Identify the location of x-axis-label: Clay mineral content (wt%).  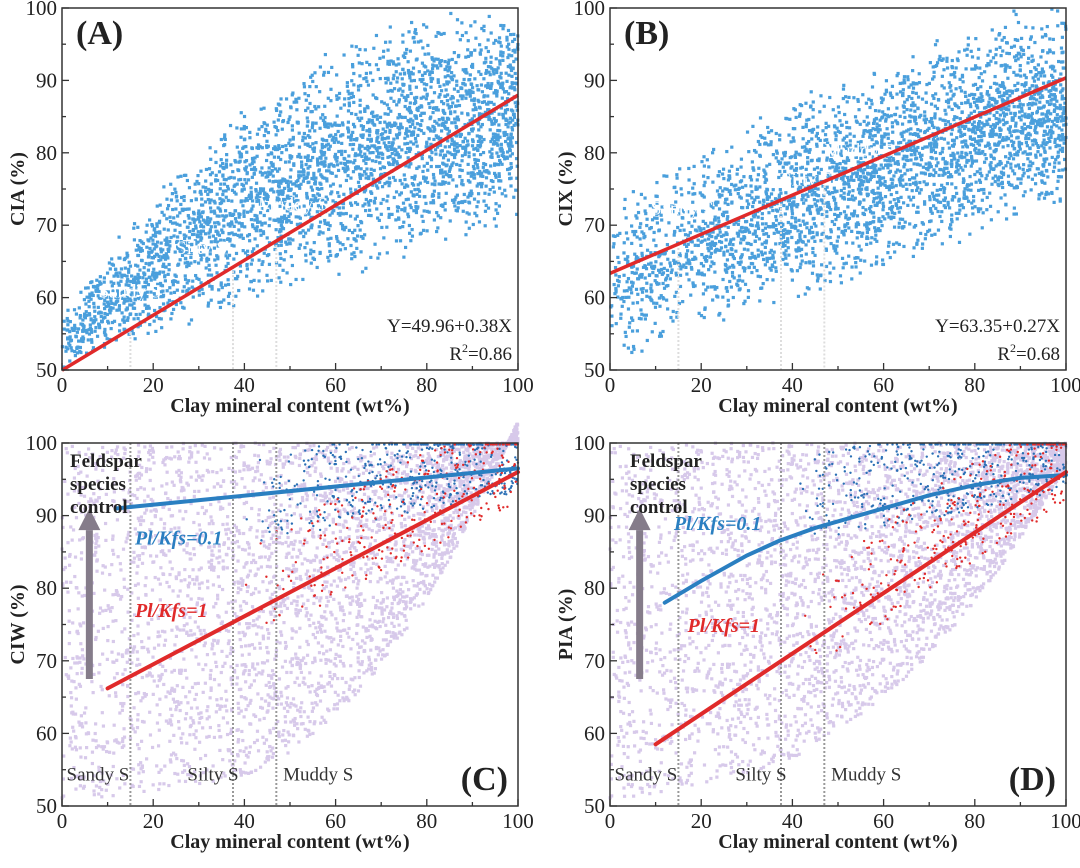
(289, 406).